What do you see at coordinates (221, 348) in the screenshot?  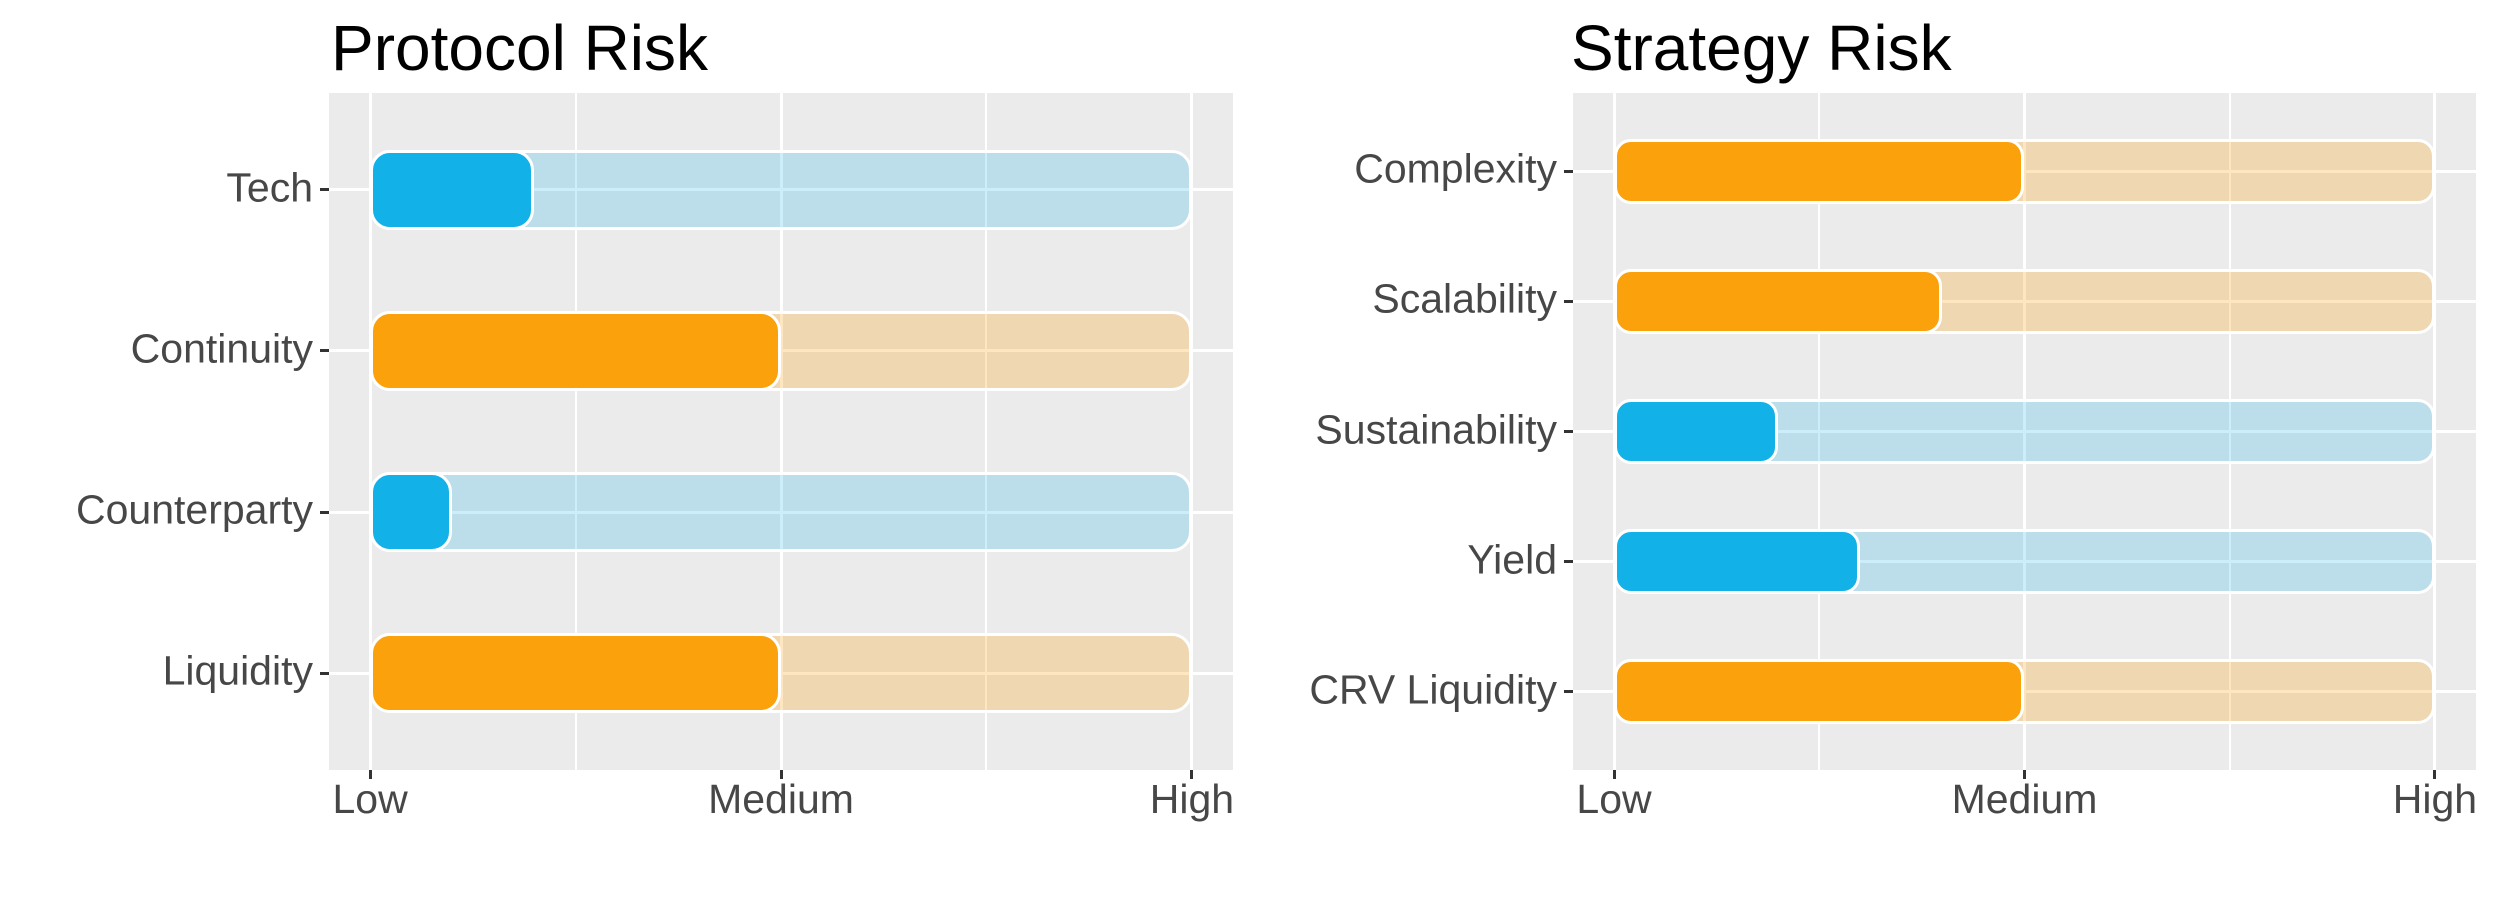 I see `y-axis-label: Continuity` at bounding box center [221, 348].